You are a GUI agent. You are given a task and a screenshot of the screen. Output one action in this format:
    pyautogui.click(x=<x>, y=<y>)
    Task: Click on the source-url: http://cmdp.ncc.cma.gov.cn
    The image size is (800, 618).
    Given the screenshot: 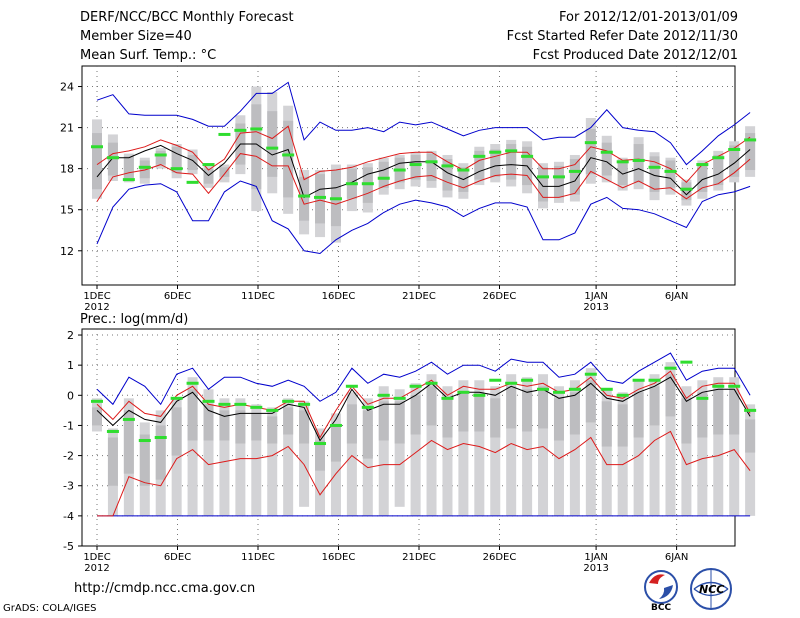 What is the action you would take?
    pyautogui.click(x=165, y=588)
    